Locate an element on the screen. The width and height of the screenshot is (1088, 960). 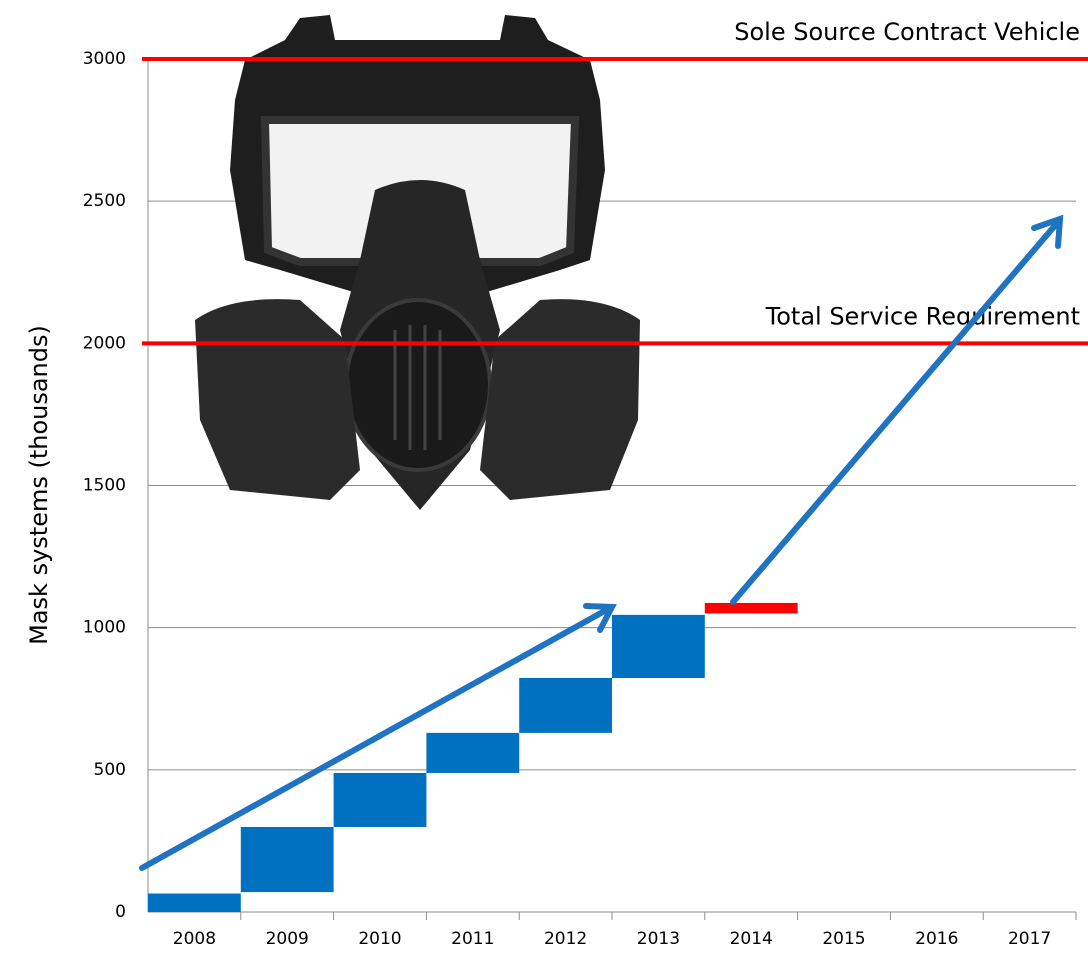
x-tick-label: 2015 is located at coordinates (843, 939).